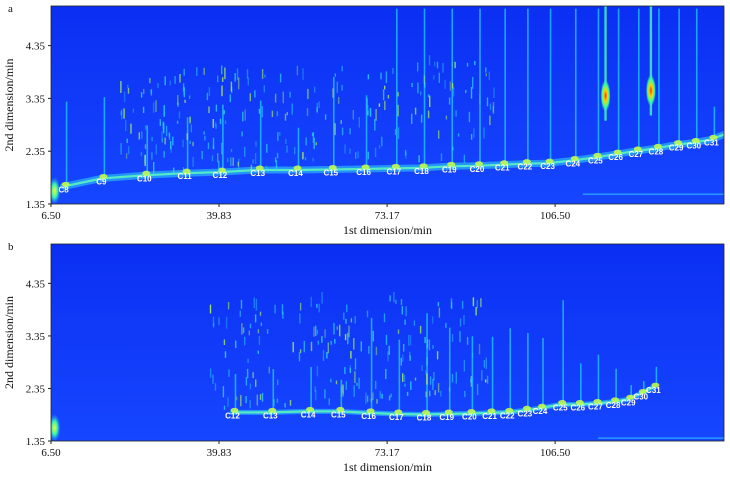  Describe the element at coordinates (144, 178) in the screenshot. I see `peak-label-c10: C10` at that location.